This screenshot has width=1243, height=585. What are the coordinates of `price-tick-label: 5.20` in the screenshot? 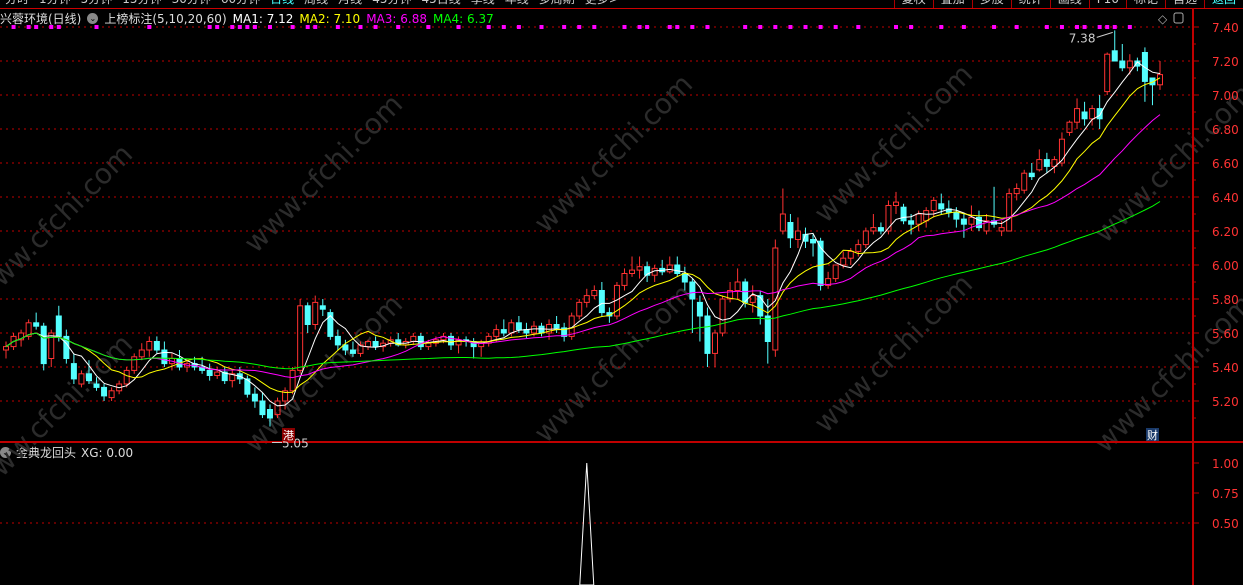 It's located at (1225, 402).